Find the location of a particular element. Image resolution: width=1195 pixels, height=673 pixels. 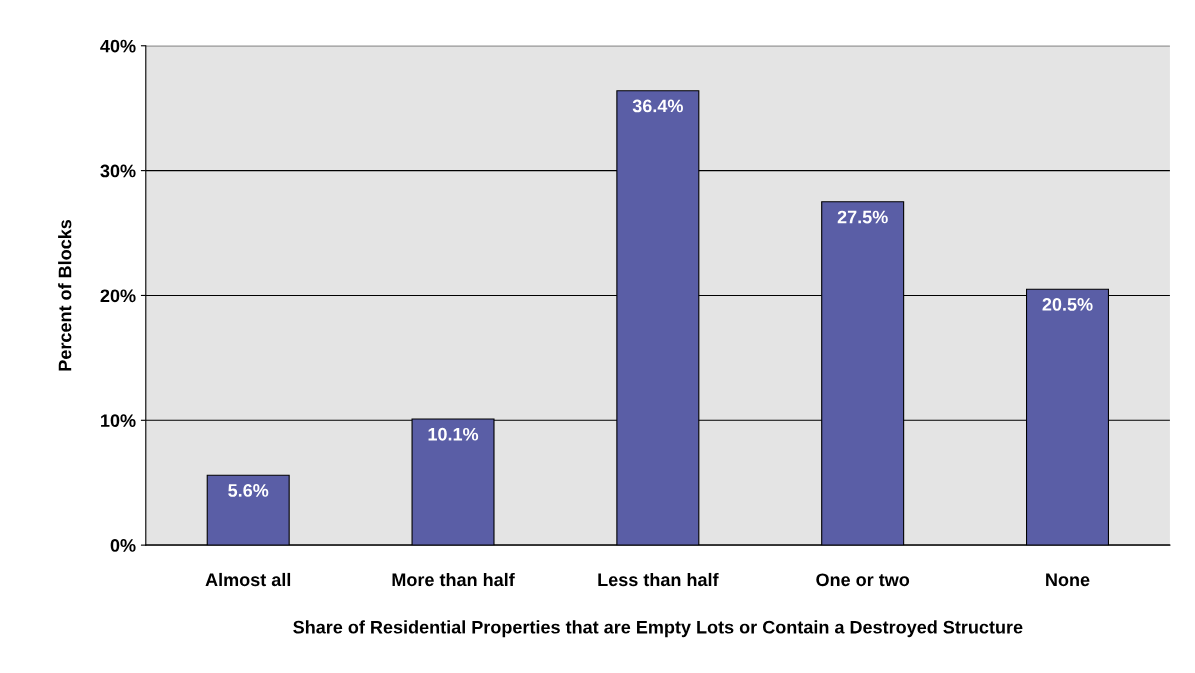

data-label: 27.5% is located at coordinates (862, 217).